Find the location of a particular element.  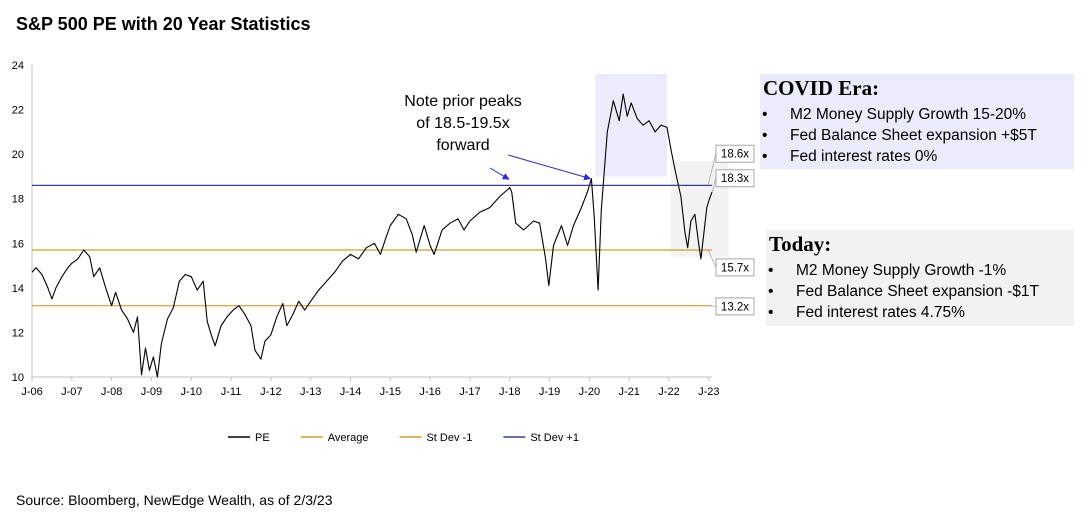

x-tick-label: J-11 is located at coordinates (231, 392).